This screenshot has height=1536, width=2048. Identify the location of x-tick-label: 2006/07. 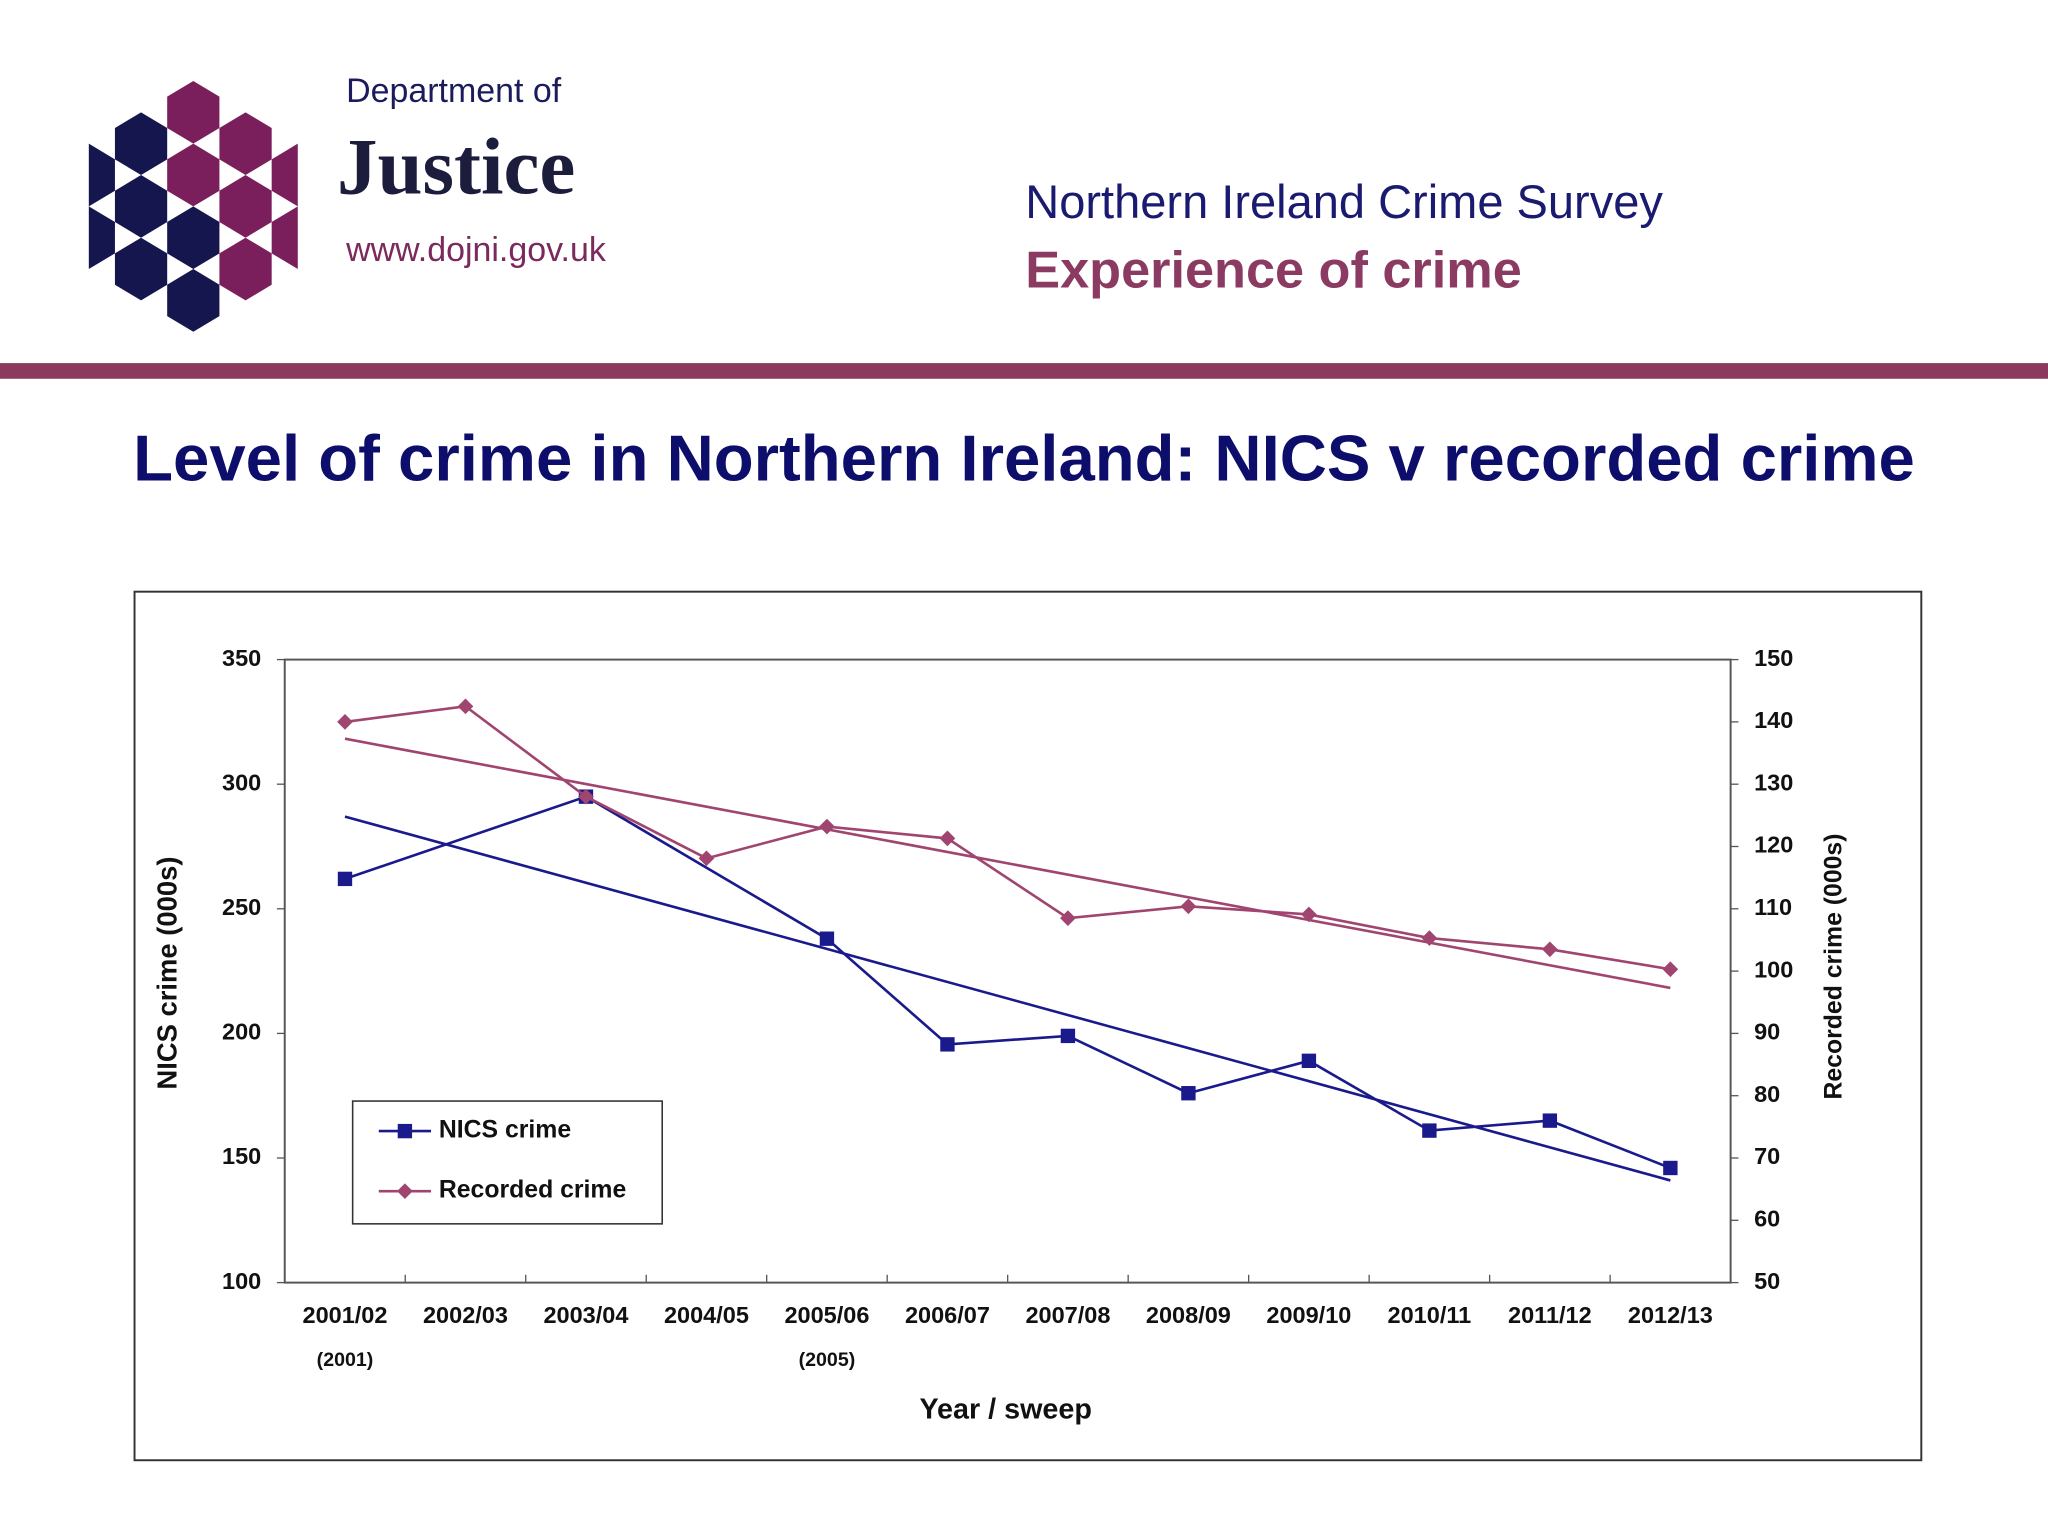
(947, 1315).